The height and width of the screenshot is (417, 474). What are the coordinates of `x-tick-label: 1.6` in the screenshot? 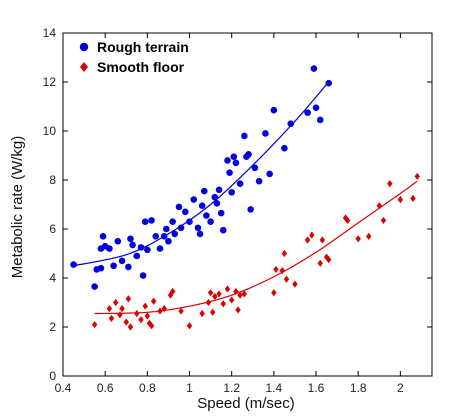 It's located at (316, 388).